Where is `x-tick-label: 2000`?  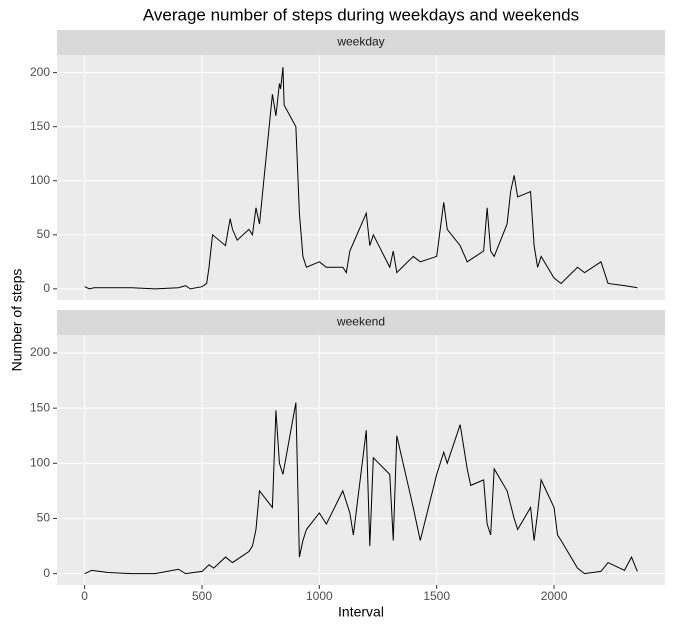 x-tick-label: 2000 is located at coordinates (554, 596).